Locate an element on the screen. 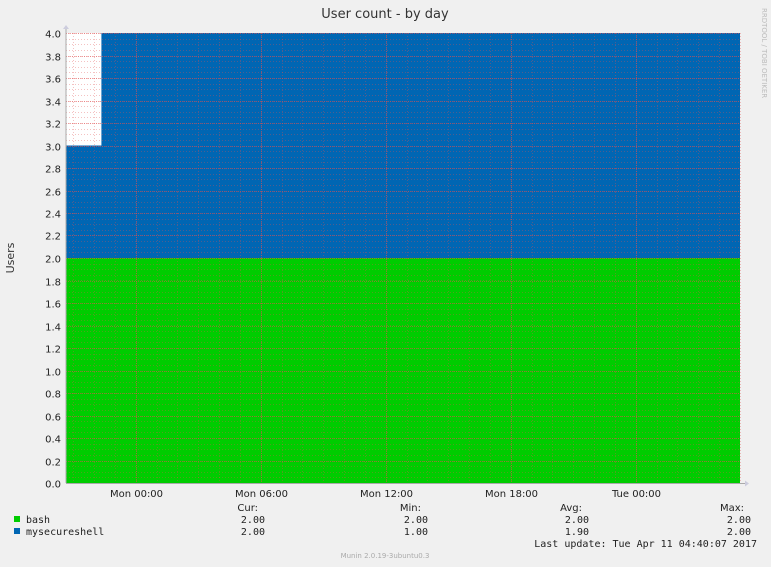  y-axis-label: Users is located at coordinates (10, 257).